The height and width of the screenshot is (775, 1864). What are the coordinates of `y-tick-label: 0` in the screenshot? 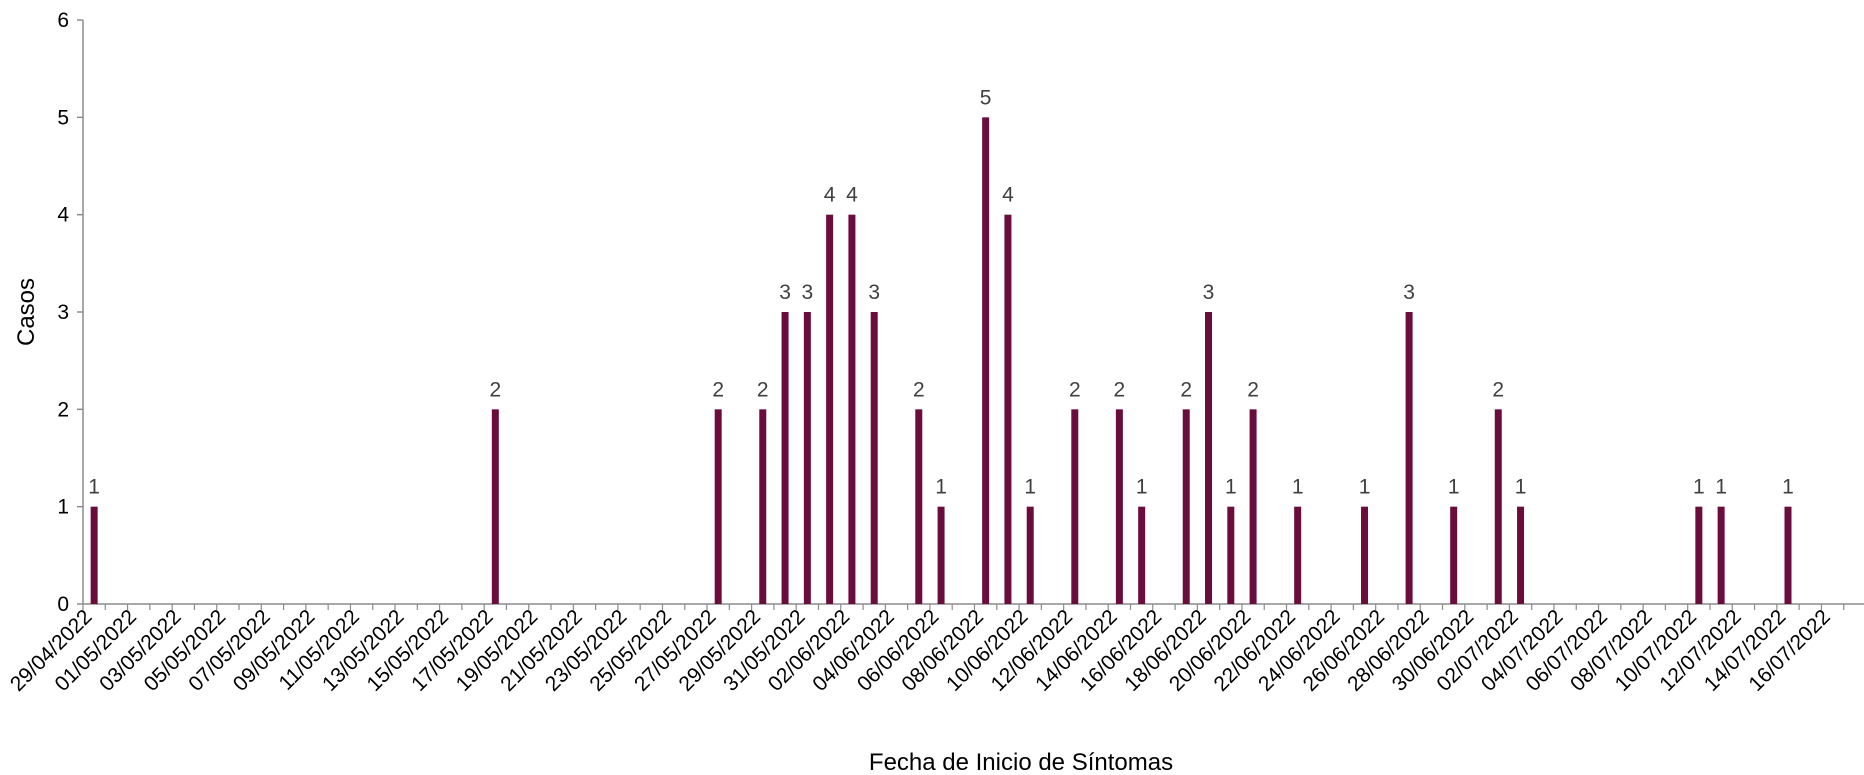 It's located at (63, 604).